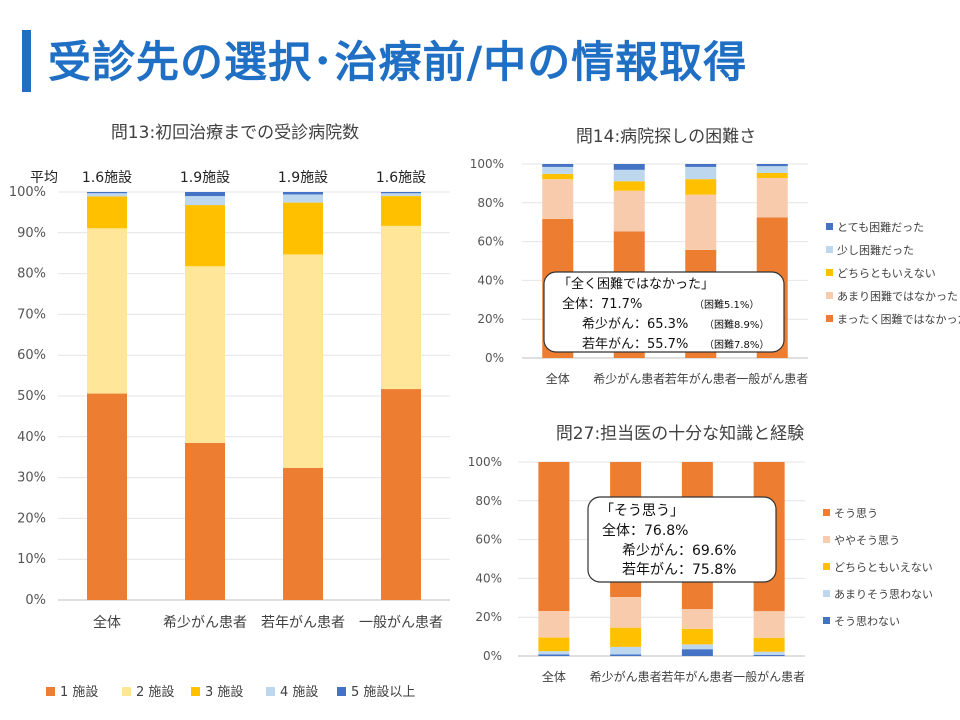  Describe the element at coordinates (664, 312) in the screenshot. I see `q14-callout-box` at that location.